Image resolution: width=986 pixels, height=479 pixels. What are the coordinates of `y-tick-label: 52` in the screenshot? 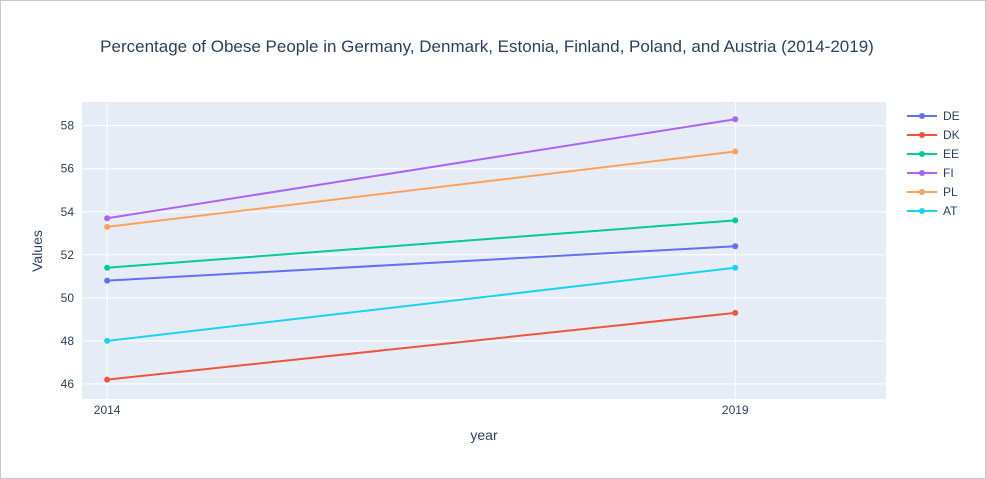 It's located at (68, 255).